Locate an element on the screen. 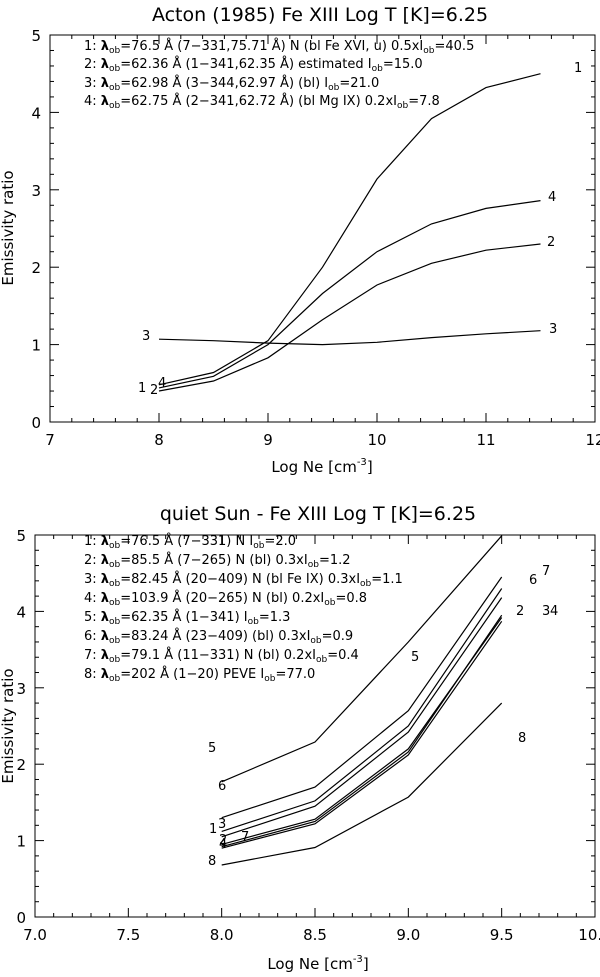 The height and width of the screenshot is (977, 600). chart-title: quiet Sun - Fe XIII Log T [K]=6.25 is located at coordinates (318, 514).